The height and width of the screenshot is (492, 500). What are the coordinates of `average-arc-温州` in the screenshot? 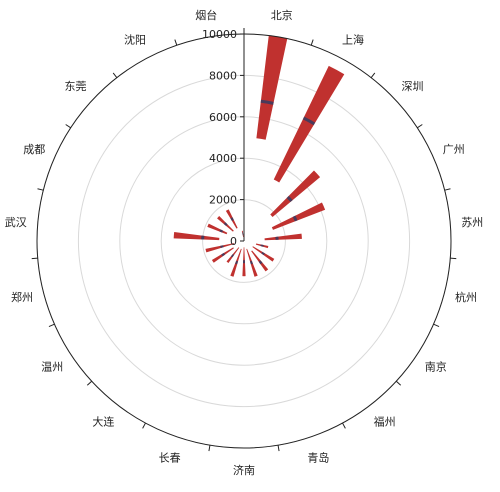 It's located at (223, 254).